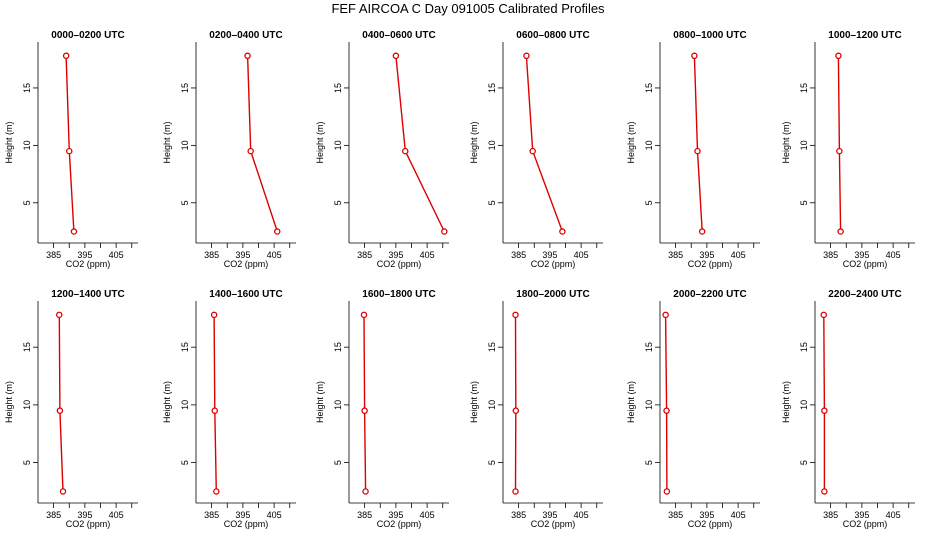  What do you see at coordinates (709, 294) in the screenshot?
I see `panel-title: 2000–2200 UTC` at bounding box center [709, 294].